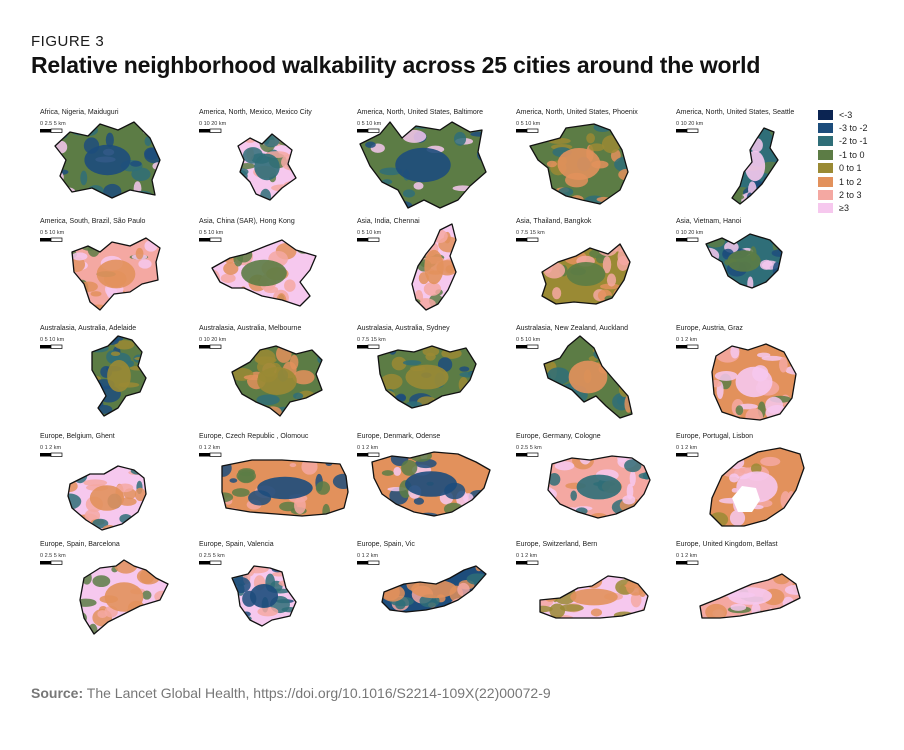 This screenshot has width=904, height=750. I want to click on city-name: Australasia, Australia, Adelaide, so click(88, 328).